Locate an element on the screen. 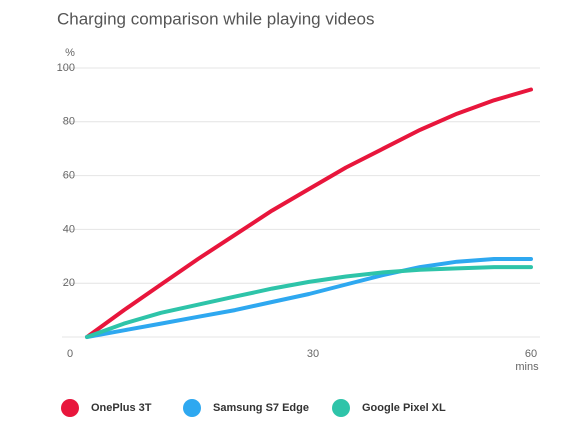 The image size is (575, 429). x-axis-label: mins is located at coordinates (527, 367).